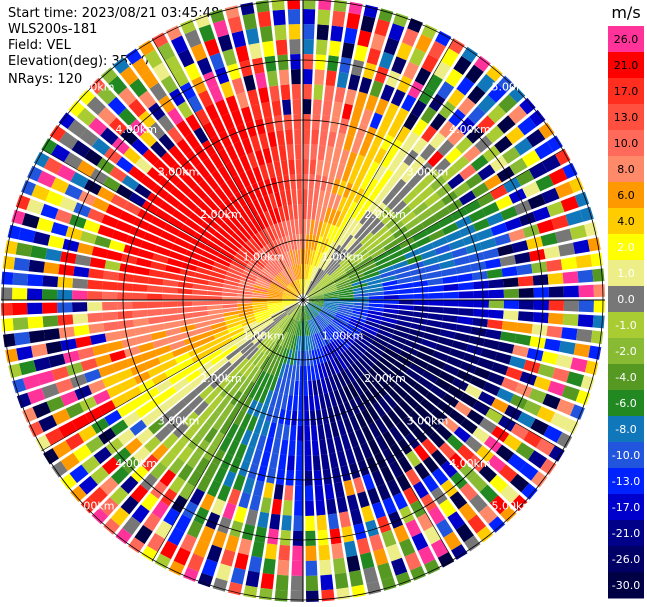 The image size is (647, 607). I want to click on azimuth-spoke, so click(378, 169).